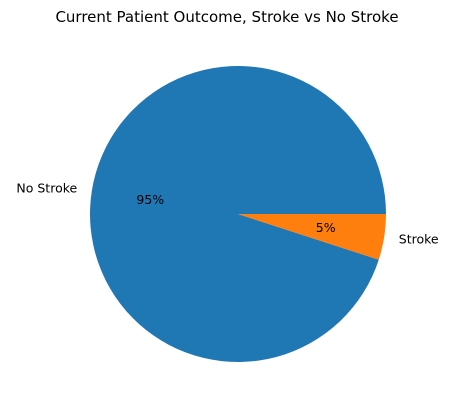 The height and width of the screenshot is (409, 453). What do you see at coordinates (312, 237) in the screenshot?
I see `pie-slice-stroke` at bounding box center [312, 237].